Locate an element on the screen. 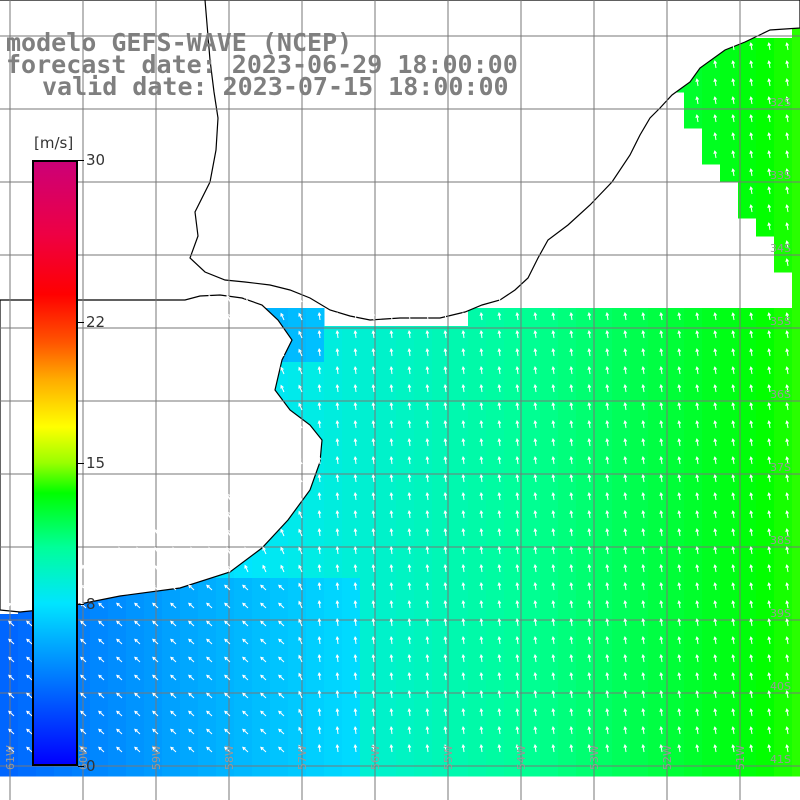  lat-label: 35S is located at coordinates (780, 321).